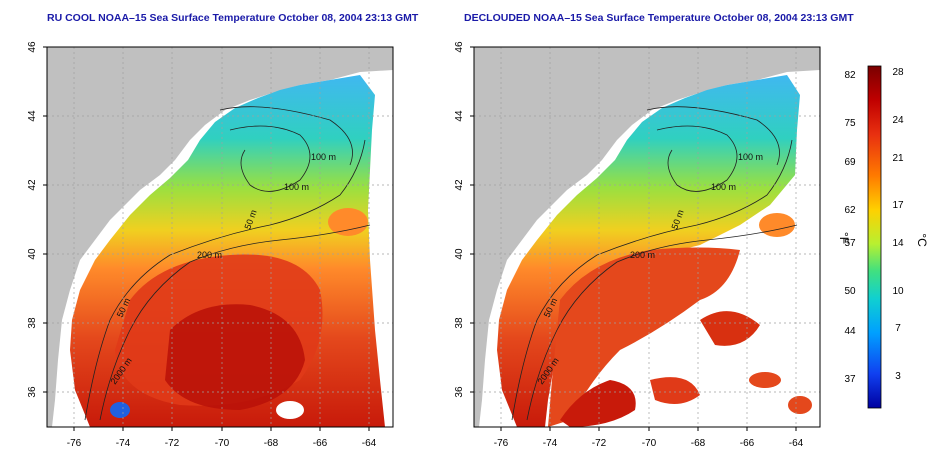  Describe the element at coordinates (723, 187) in the screenshot. I see `right-contour-label-2: 100 m` at that location.